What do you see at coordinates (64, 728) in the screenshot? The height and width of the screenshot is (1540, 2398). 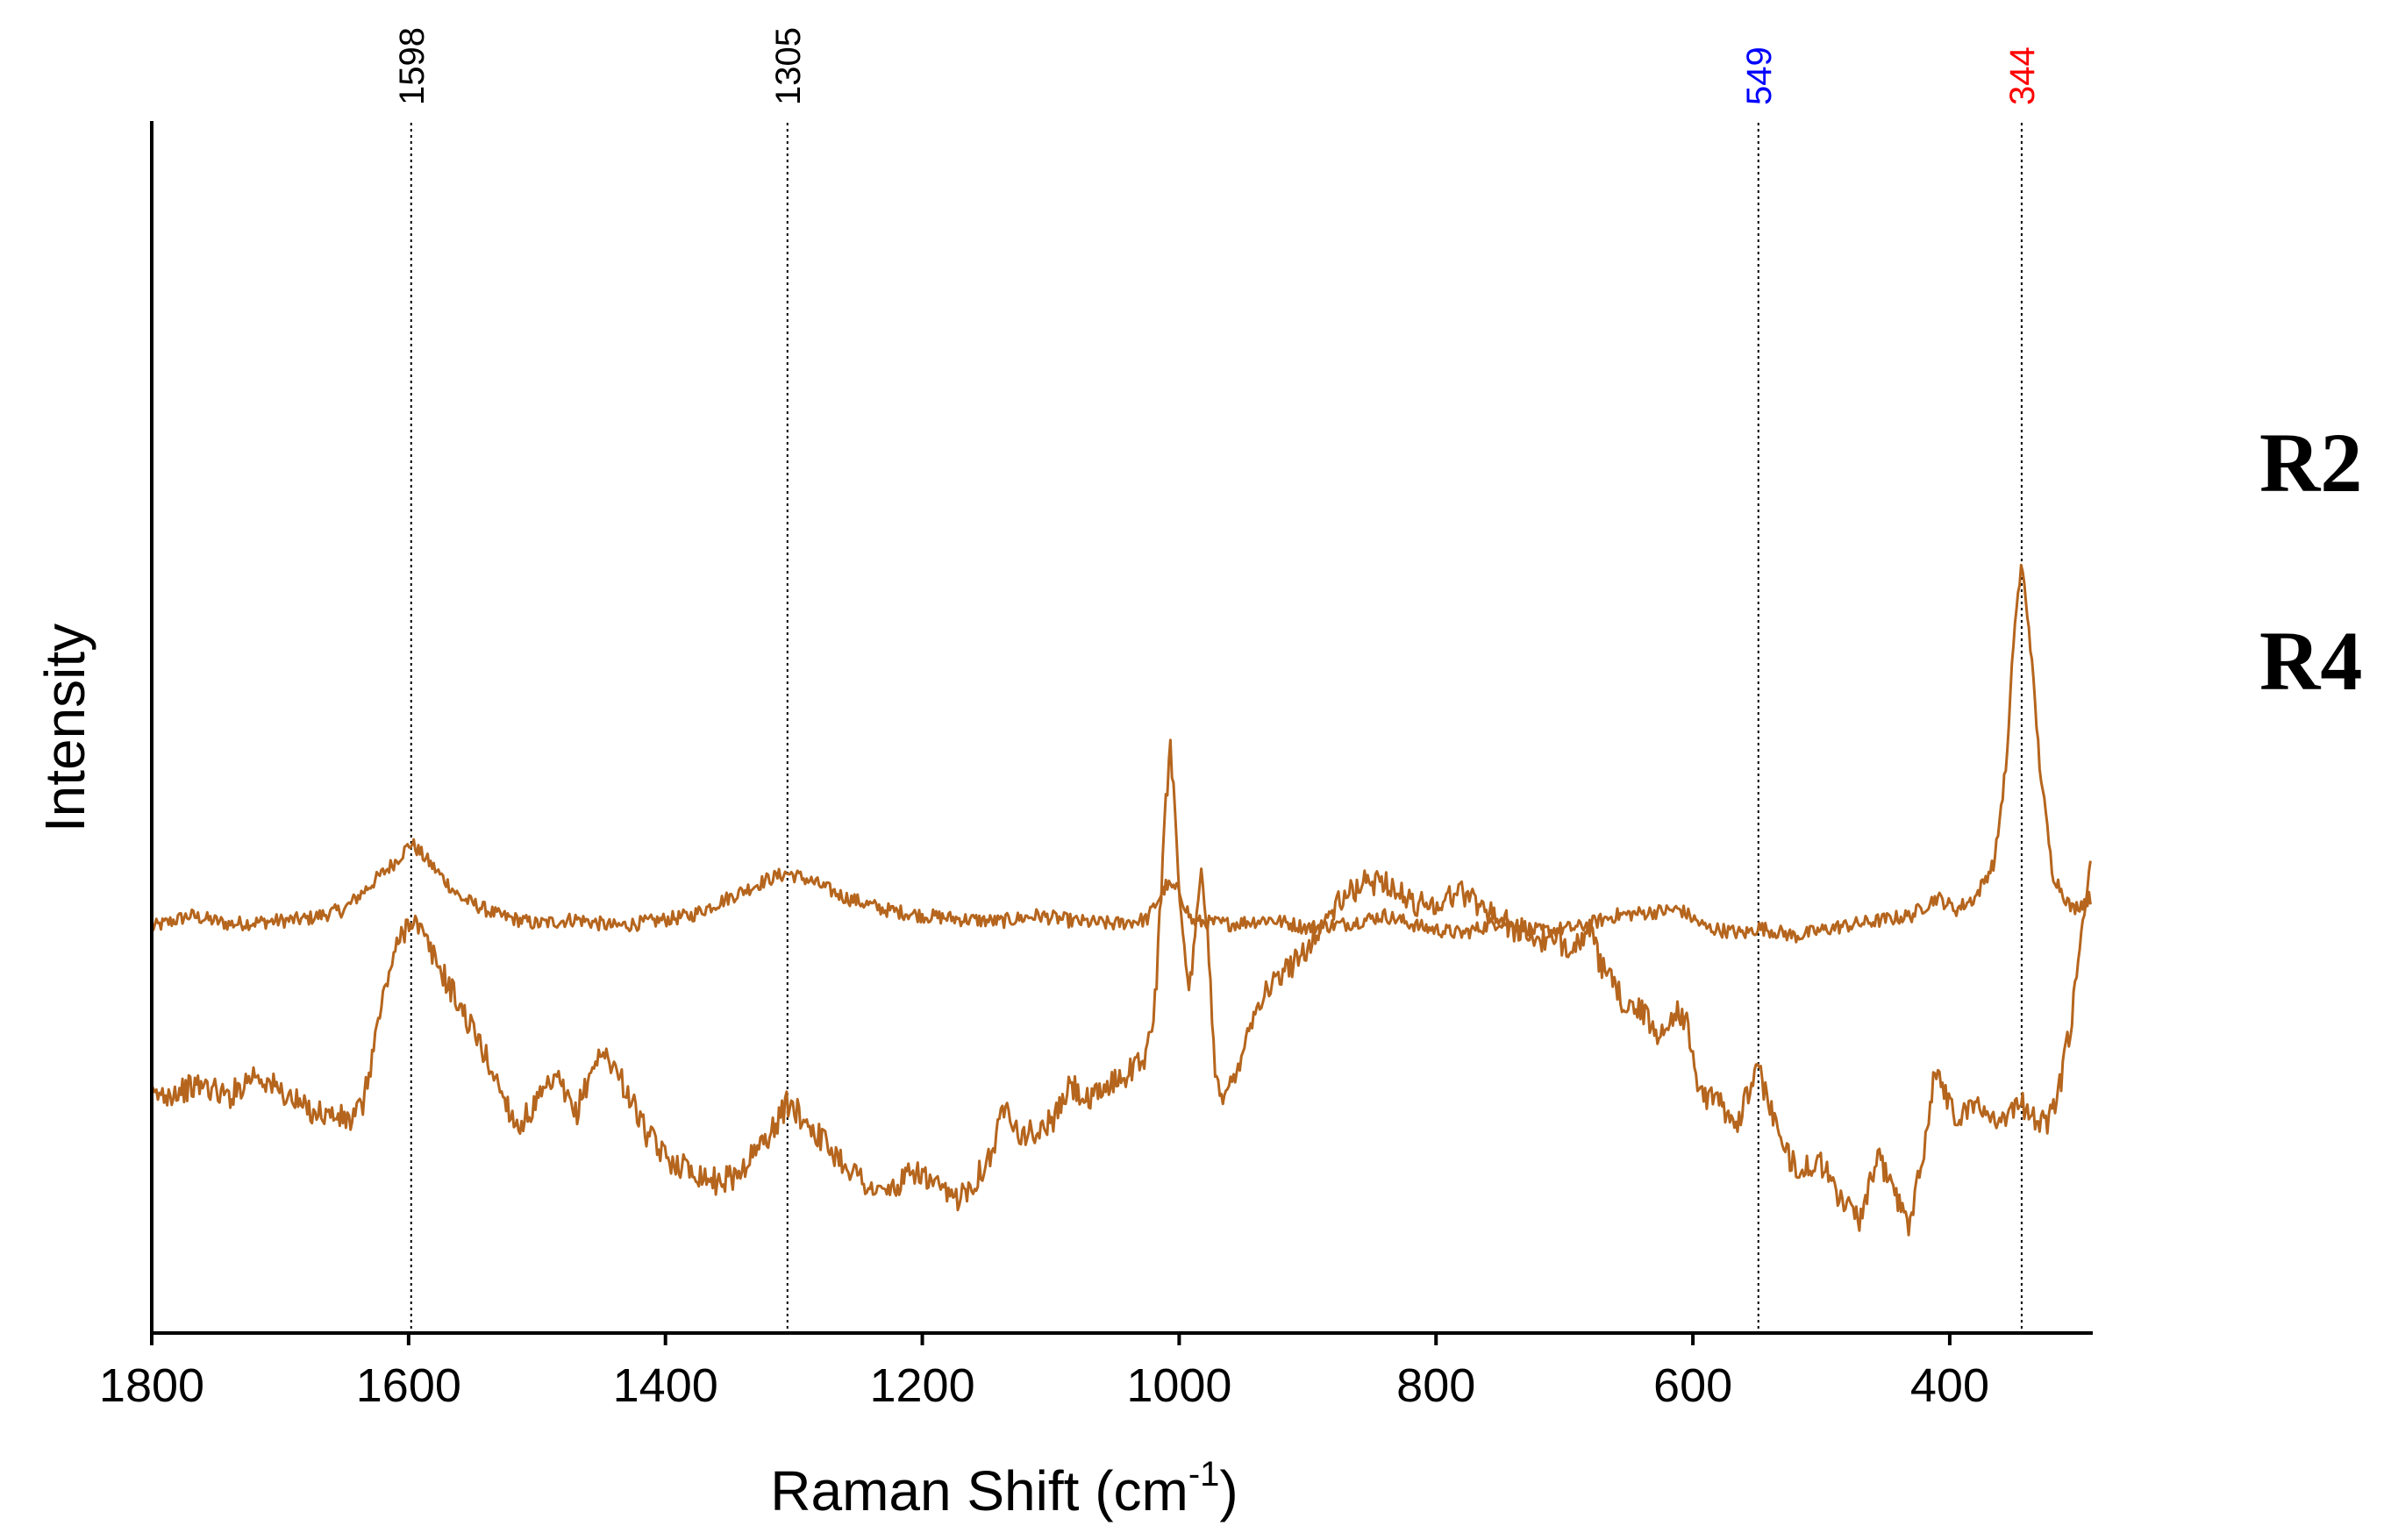 I see `y-axis-title: Intensity` at bounding box center [64, 728].